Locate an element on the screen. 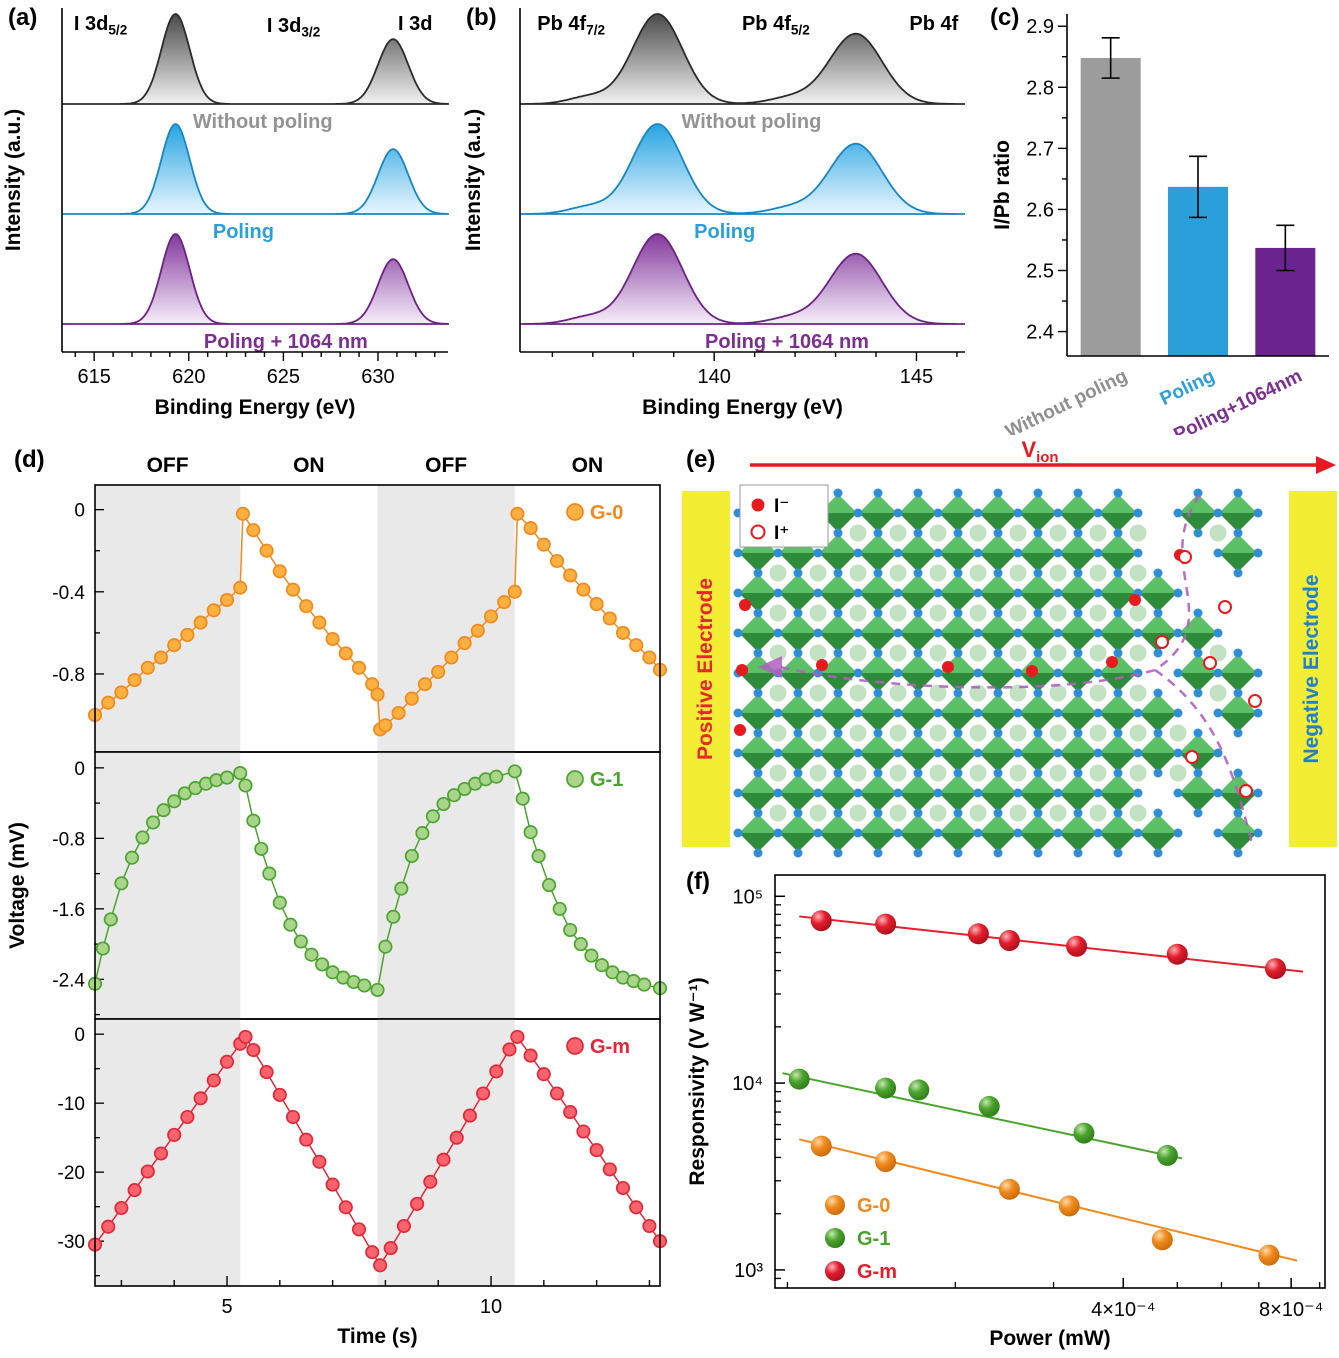 The width and height of the screenshot is (1339, 1358). y-tick-label: 2.6 is located at coordinates (1040, 210).